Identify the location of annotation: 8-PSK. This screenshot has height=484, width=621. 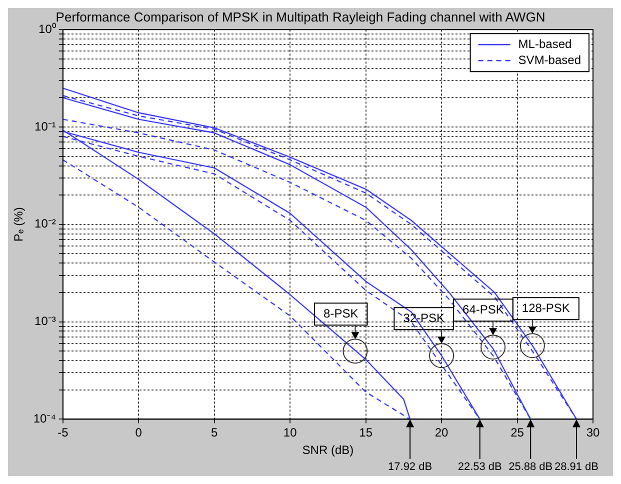
(341, 313).